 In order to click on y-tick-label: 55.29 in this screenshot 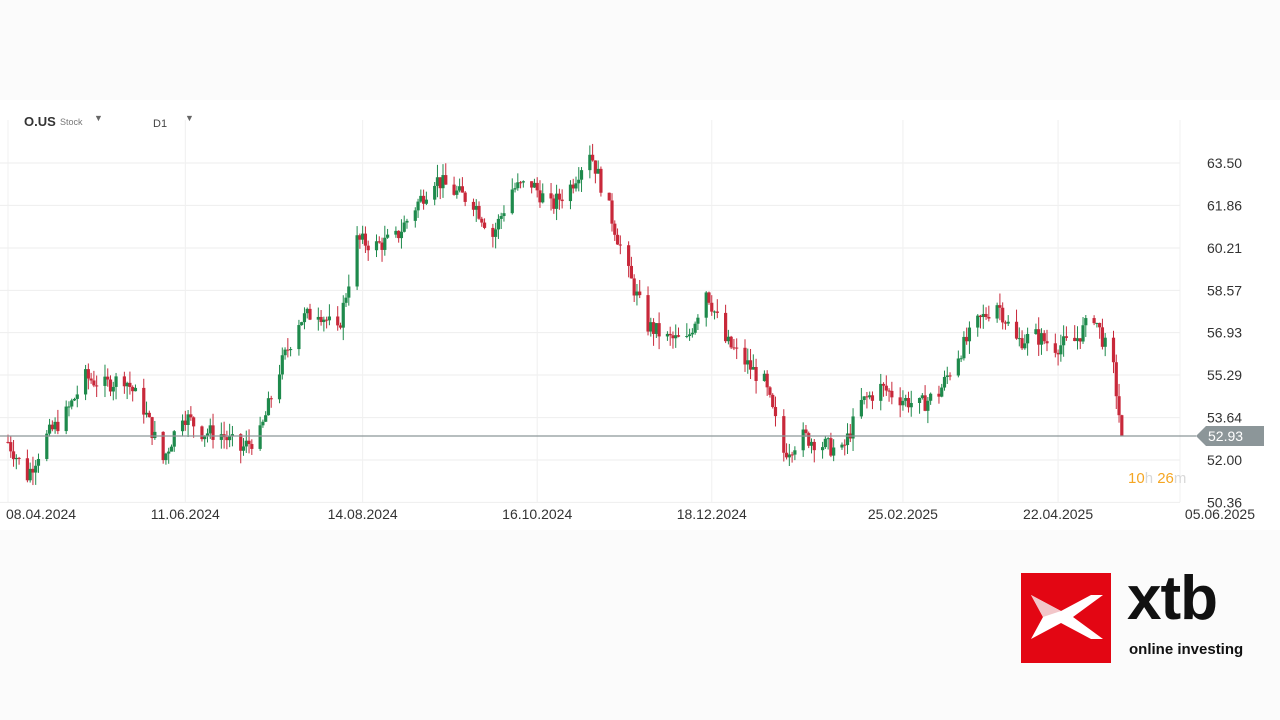, I will do `click(1224, 375)`.